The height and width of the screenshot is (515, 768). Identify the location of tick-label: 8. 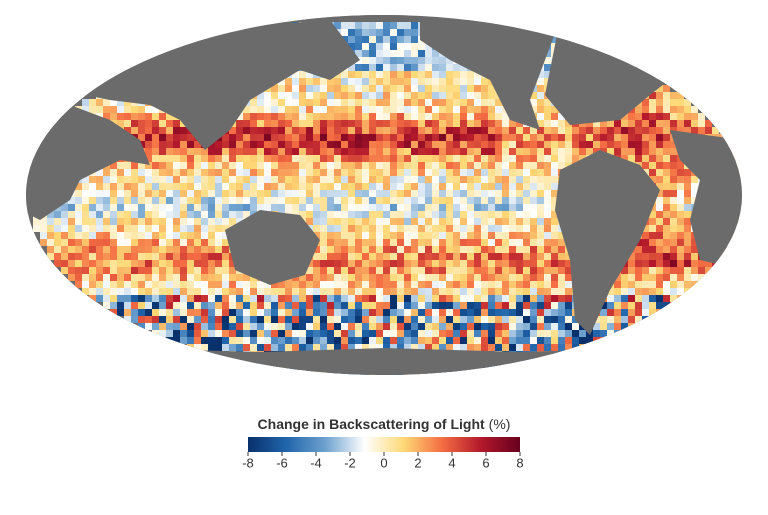
(519, 462).